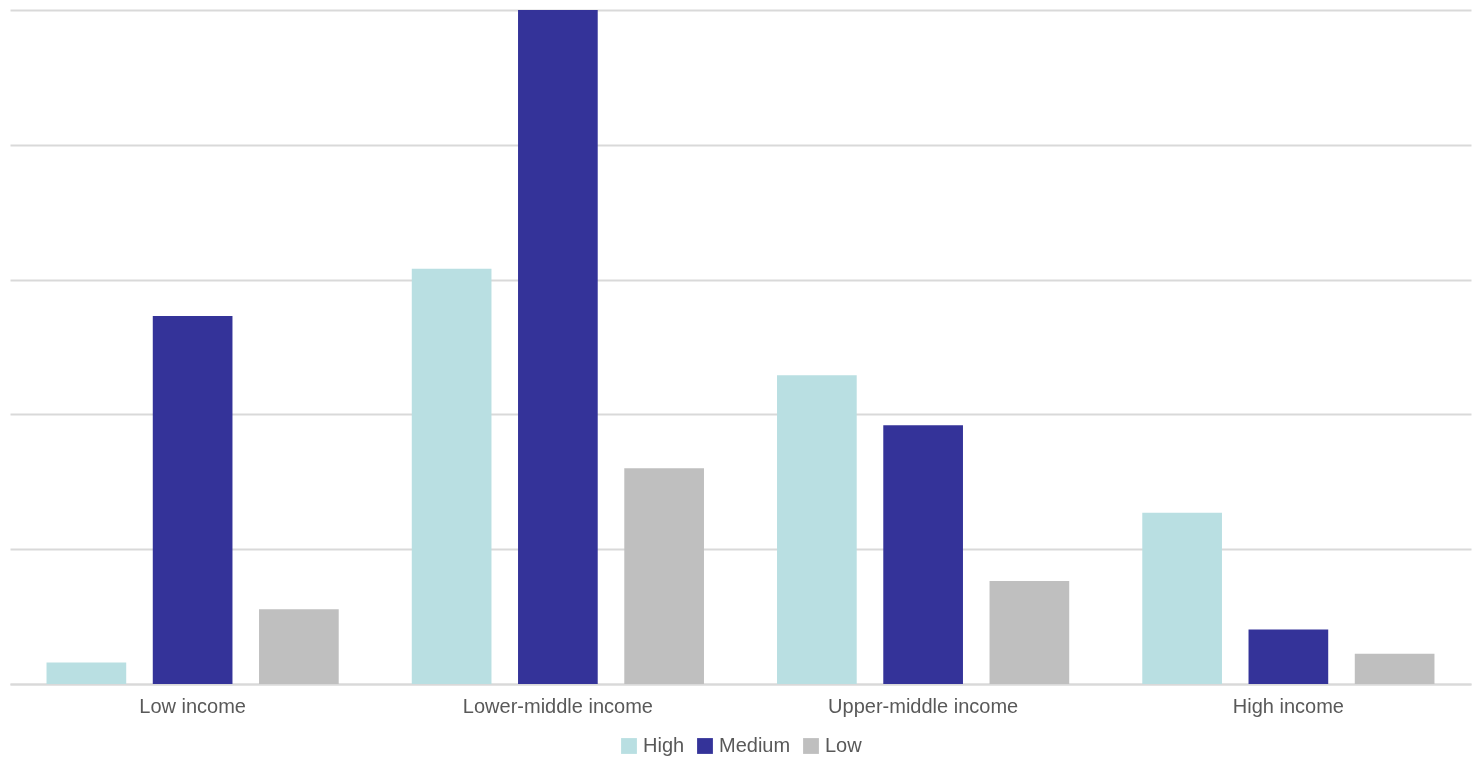 The image size is (1473, 764). I want to click on legend-label: High, so click(664, 745).